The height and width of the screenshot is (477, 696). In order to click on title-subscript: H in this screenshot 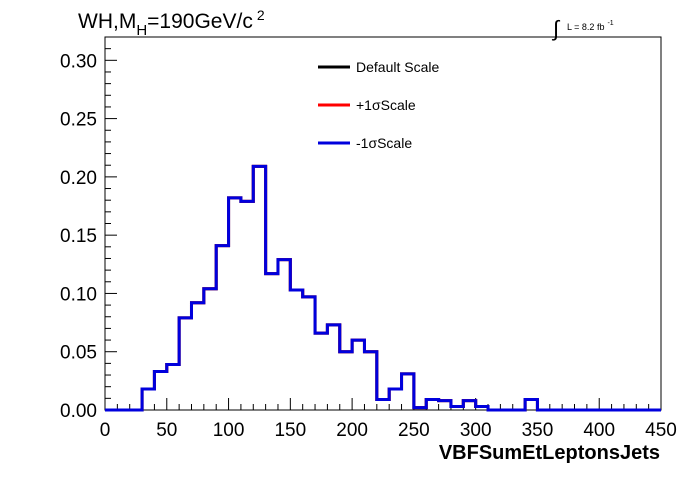, I will do `click(141, 30)`.